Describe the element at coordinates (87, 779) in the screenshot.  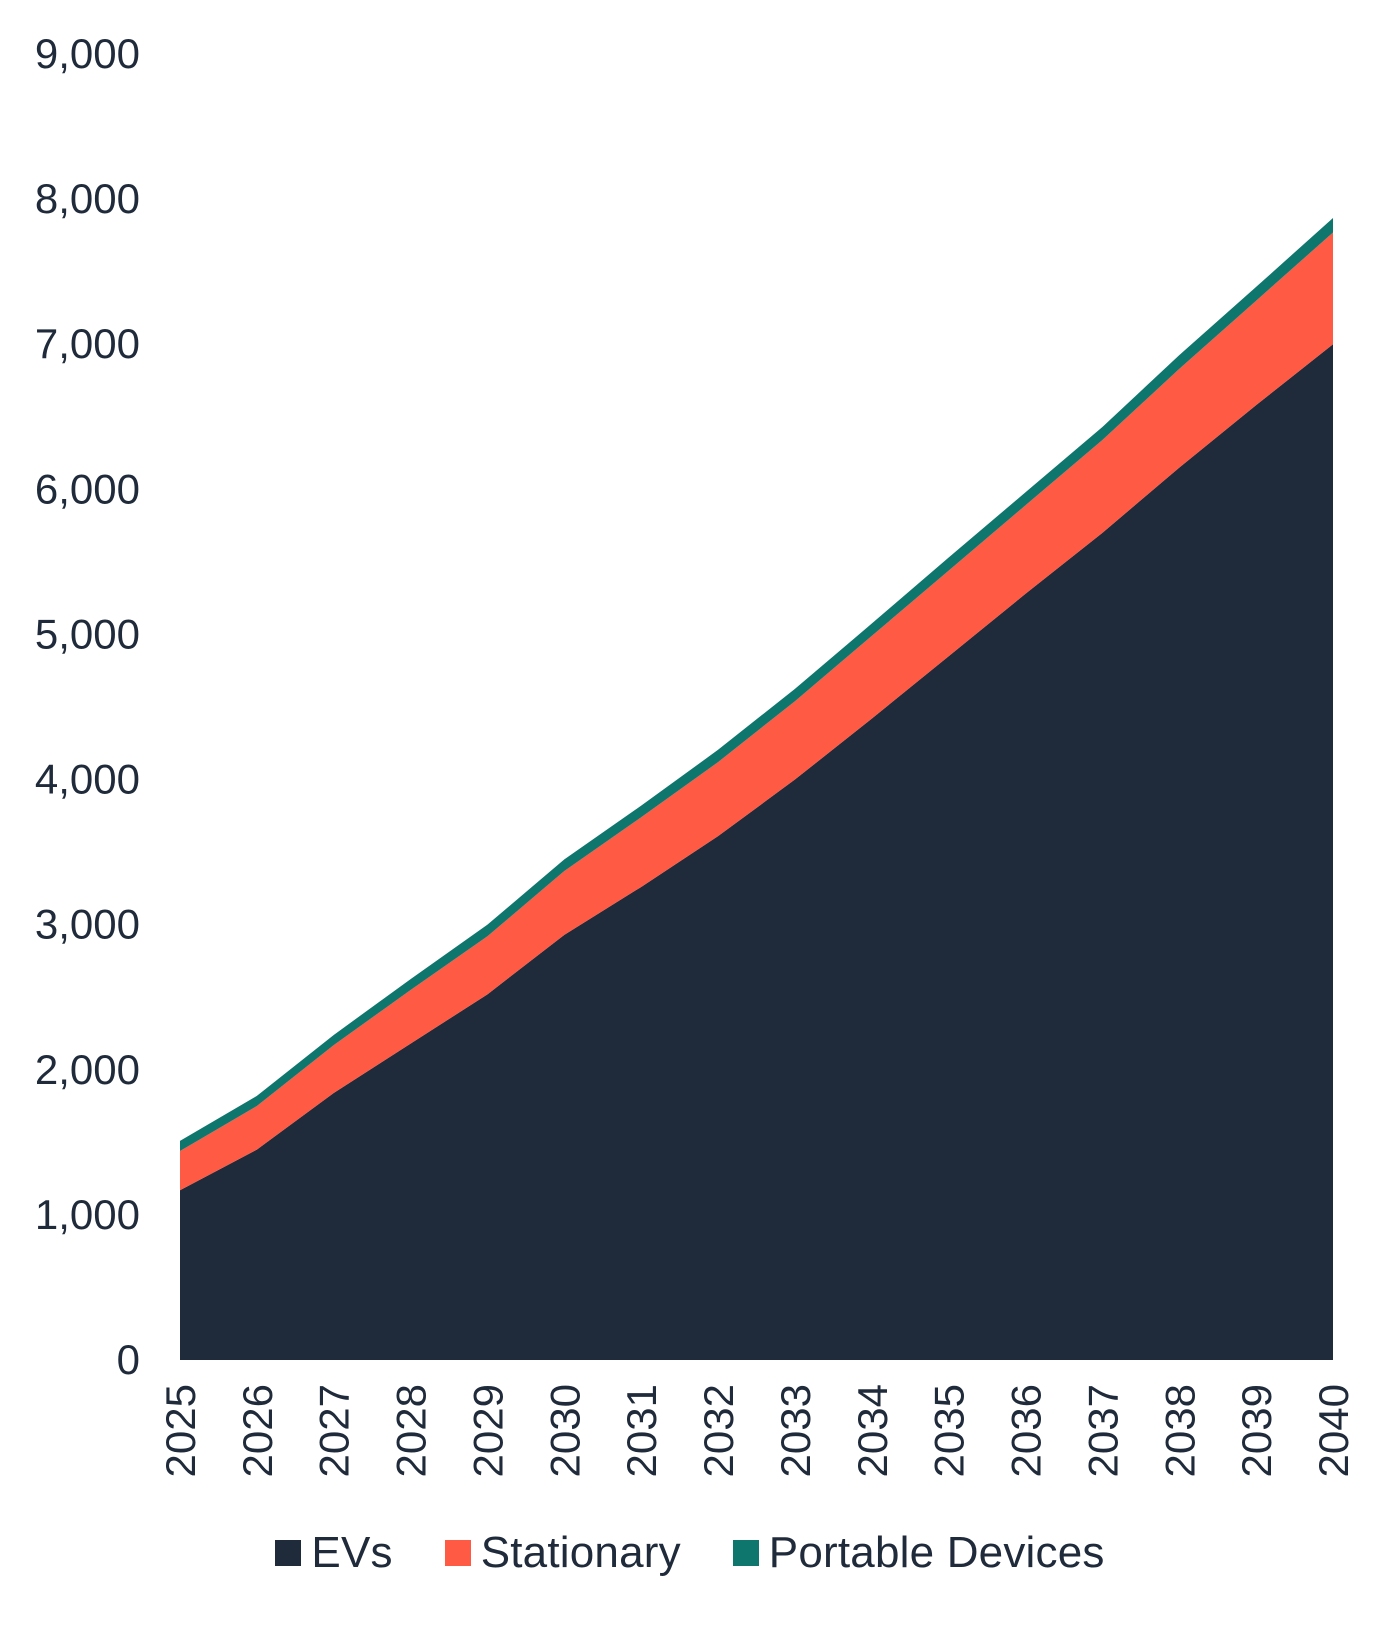
I see `y-tick-label: 4,000` at that location.